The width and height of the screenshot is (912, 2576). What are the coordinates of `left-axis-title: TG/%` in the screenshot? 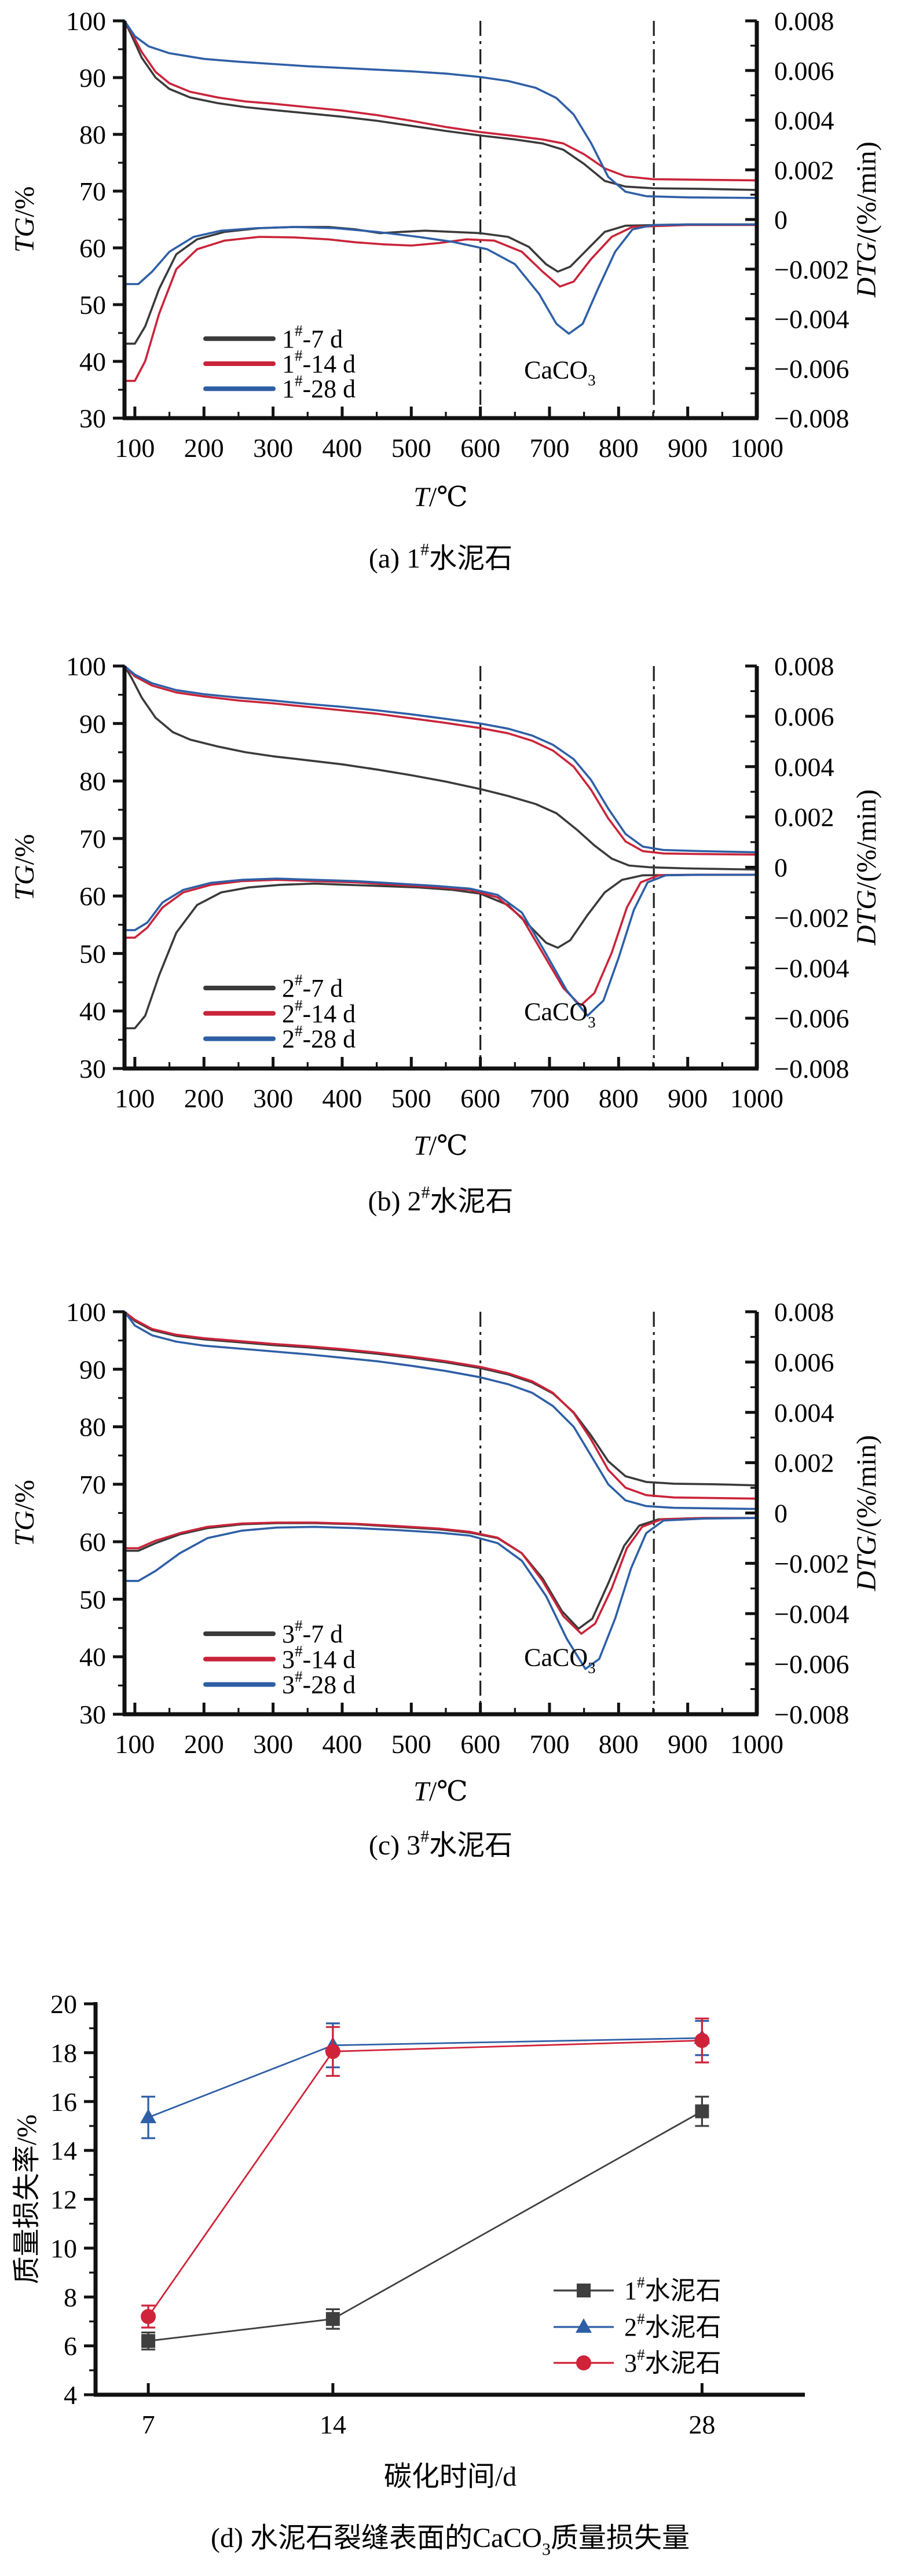 It's located at (24, 1513).